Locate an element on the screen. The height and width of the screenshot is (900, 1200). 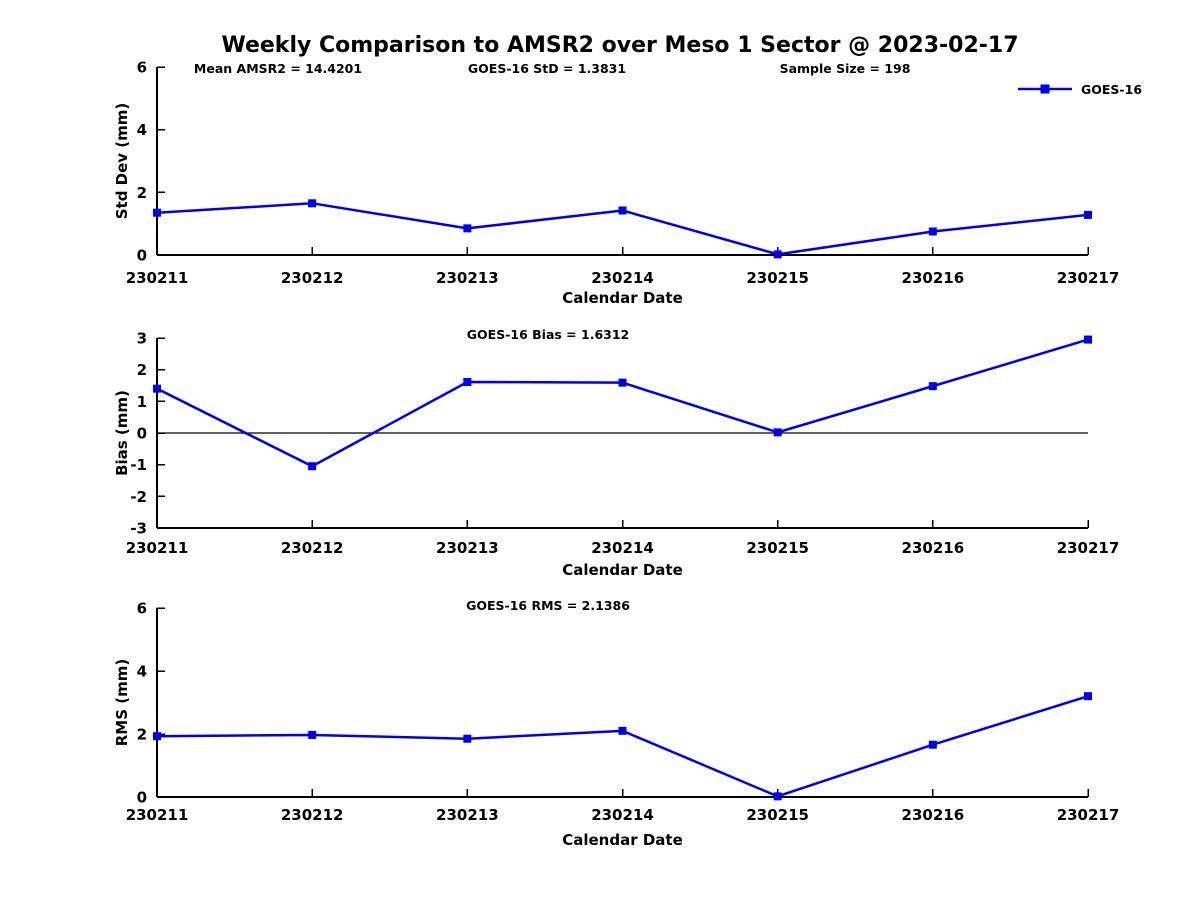
subplot-title: GOES-16 Bias = 1.6312 is located at coordinates (548, 334).